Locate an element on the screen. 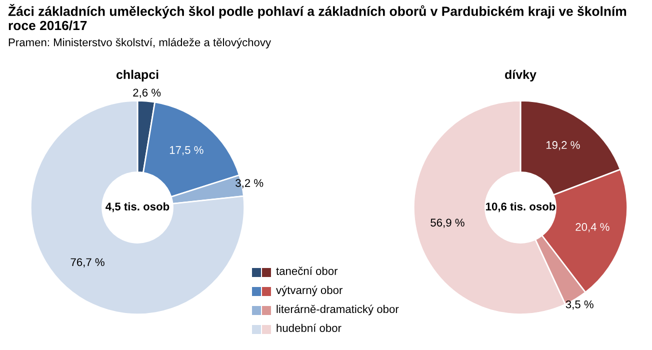 This screenshot has width=652, height=350. legend-label: literárně-dramatický obor is located at coordinates (337, 310).